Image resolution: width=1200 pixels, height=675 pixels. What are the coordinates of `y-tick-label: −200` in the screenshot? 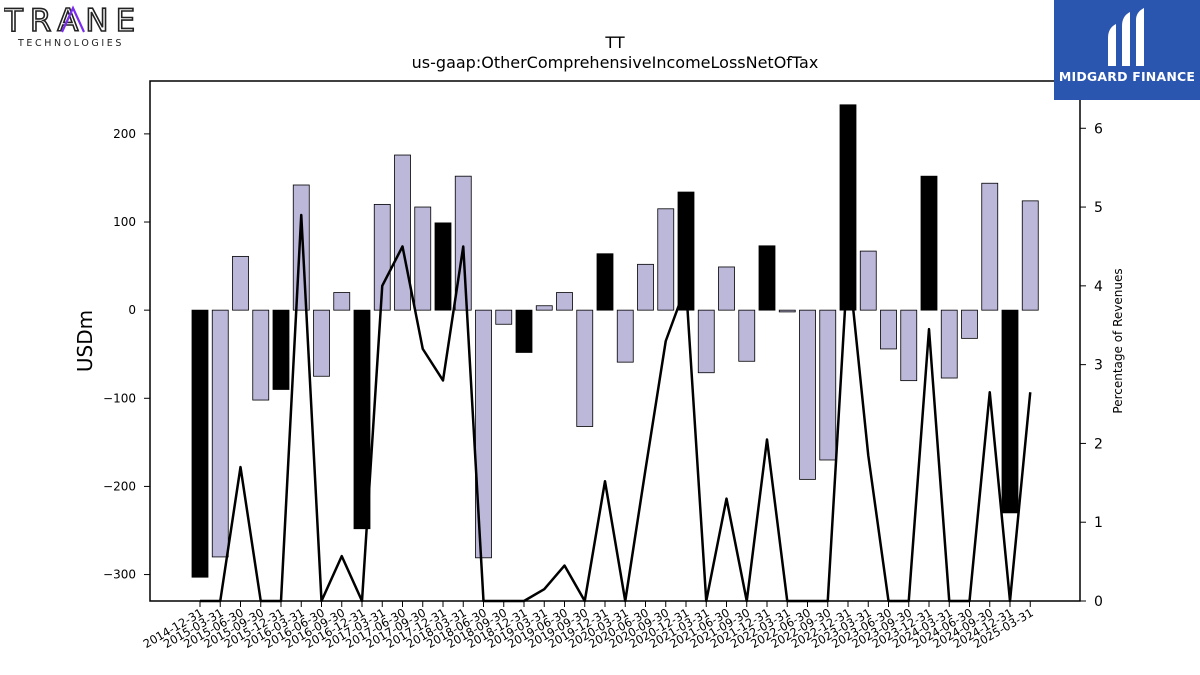 It's located at (119, 486).